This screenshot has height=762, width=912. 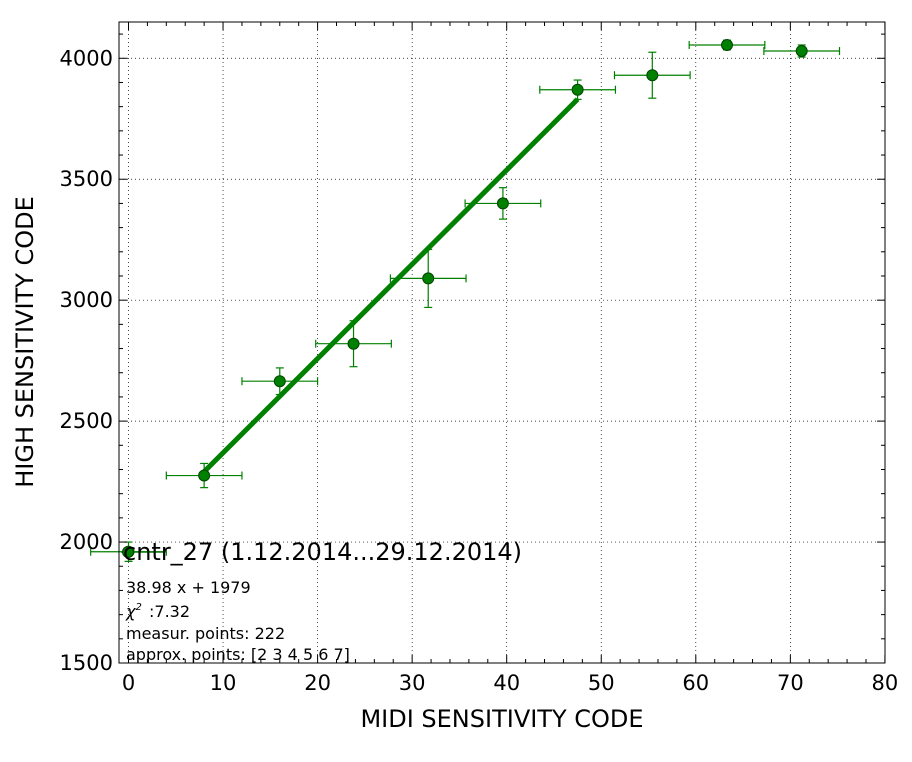 What do you see at coordinates (86, 542) in the screenshot?
I see `y-tick-label: 2000` at bounding box center [86, 542].